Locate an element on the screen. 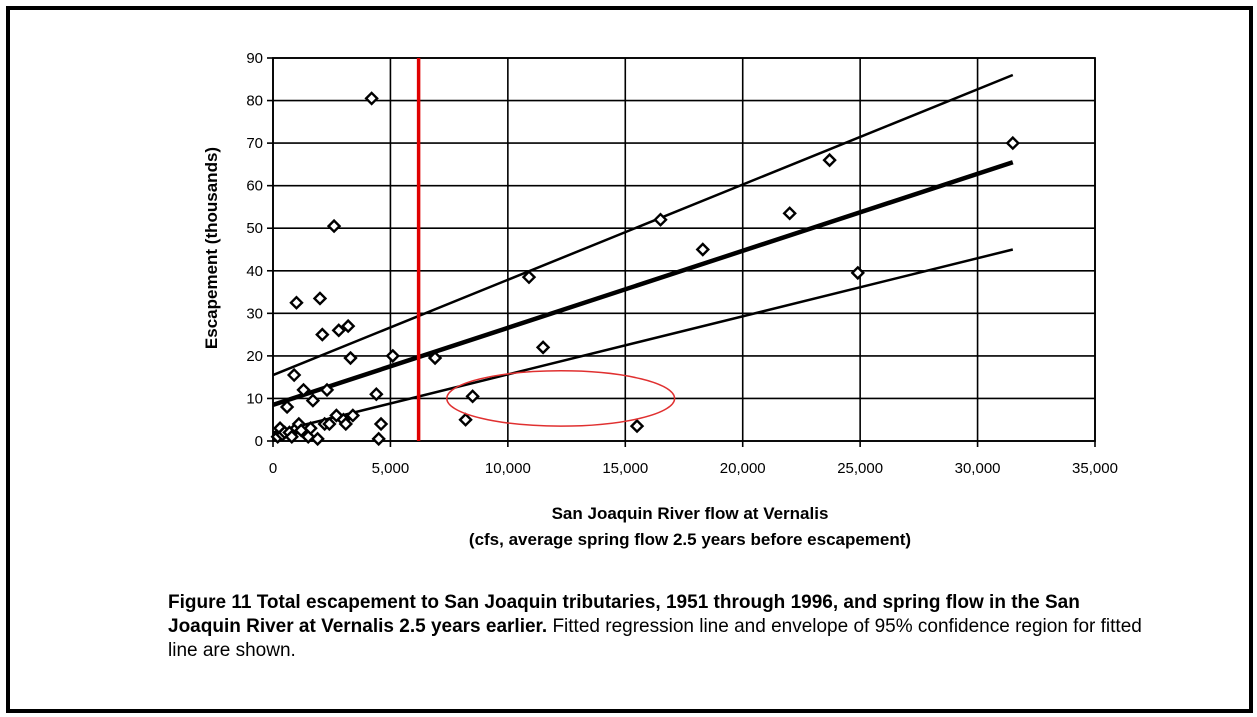  y-tick-label: 90 is located at coordinates (254, 58).